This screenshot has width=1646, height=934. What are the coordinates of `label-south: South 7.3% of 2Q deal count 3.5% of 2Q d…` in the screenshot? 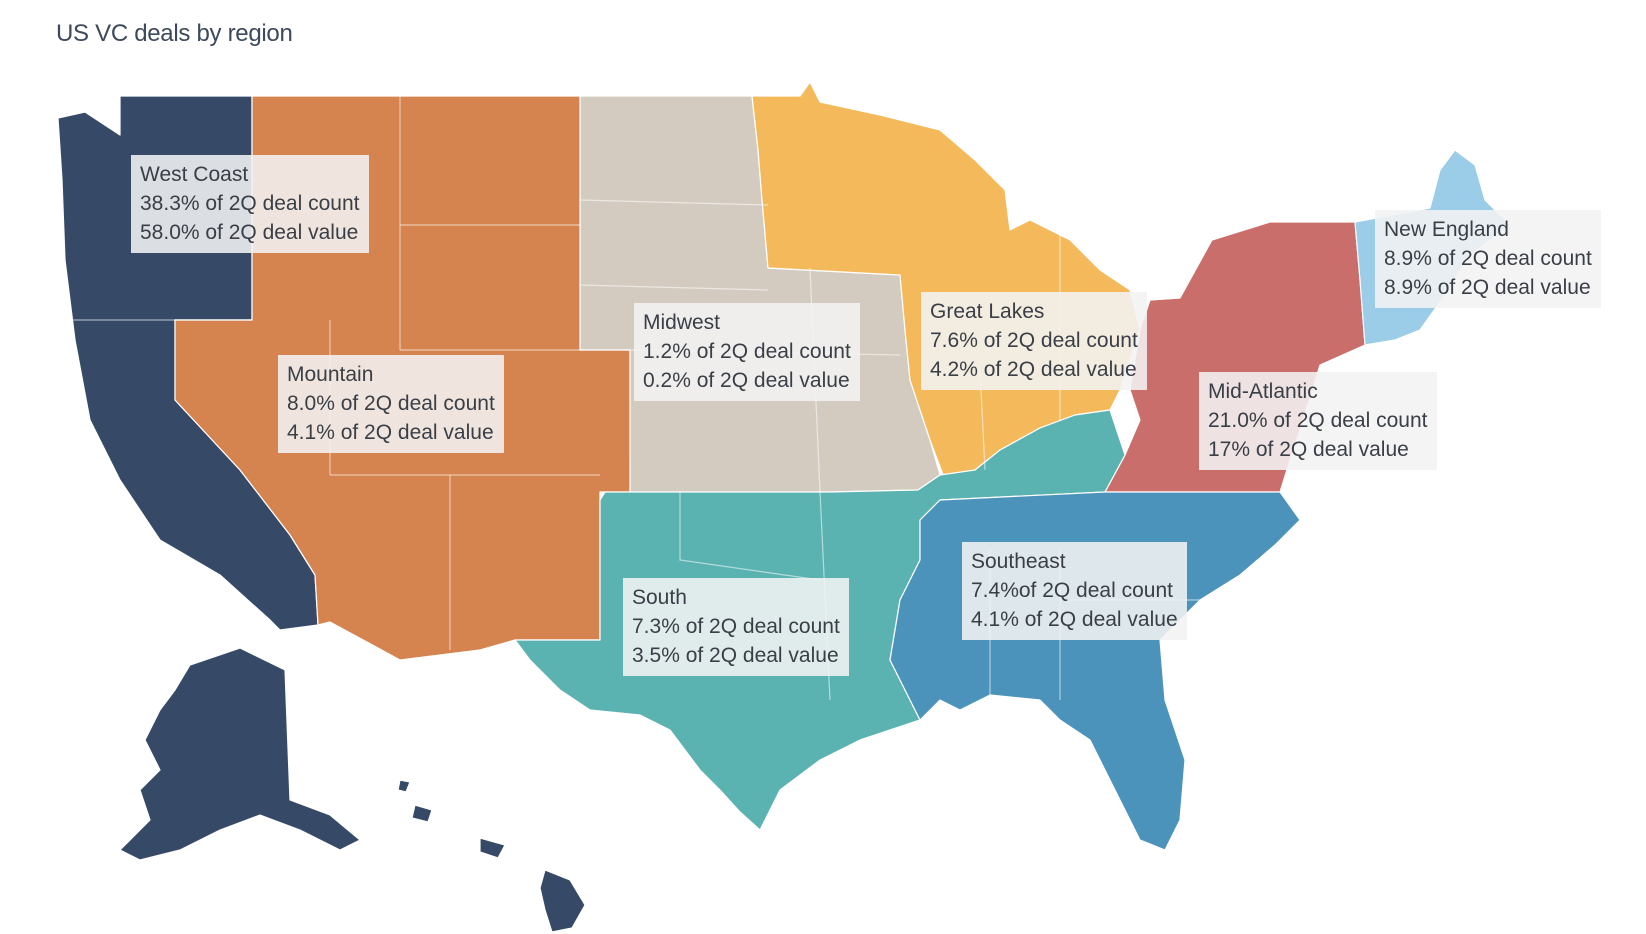 It's located at (736, 627).